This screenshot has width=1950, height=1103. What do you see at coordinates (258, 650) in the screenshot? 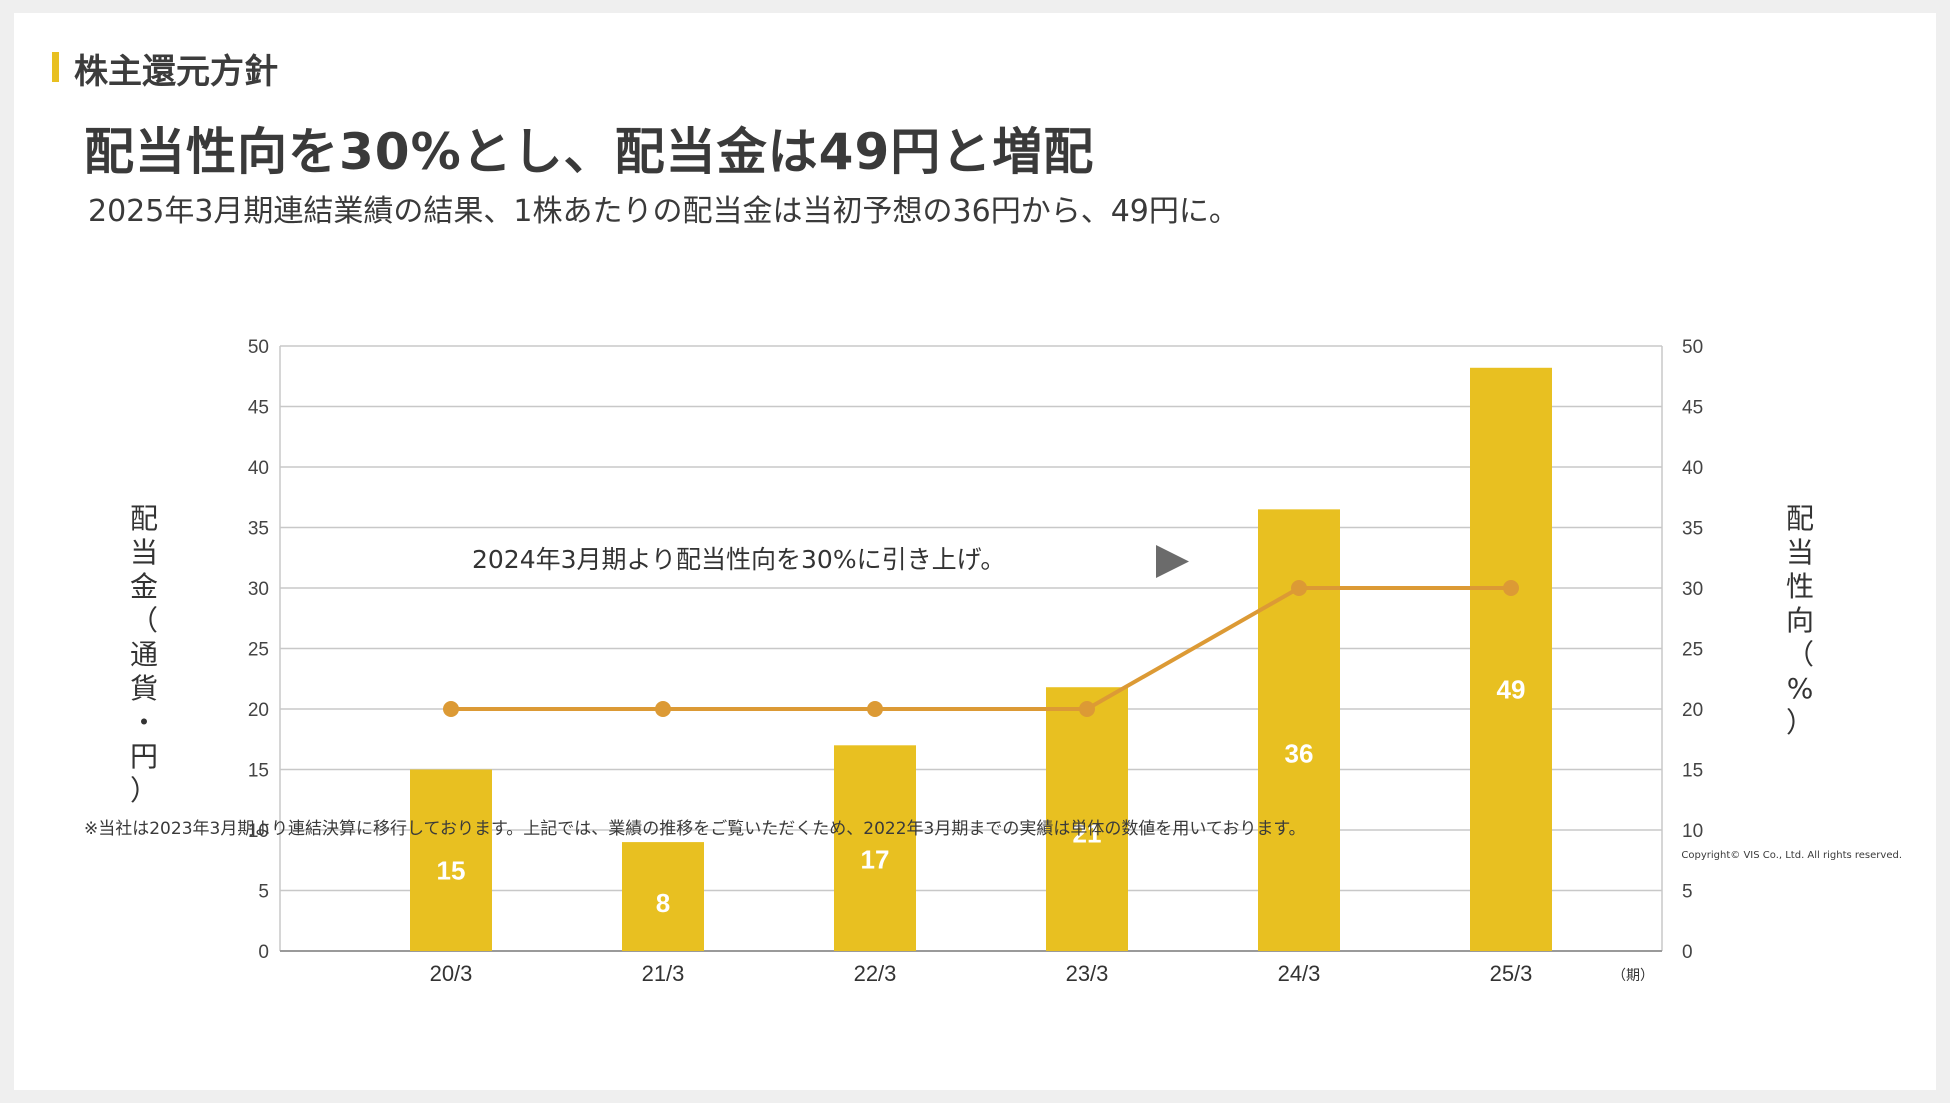
I see `y-tick-left: 25` at bounding box center [258, 650].